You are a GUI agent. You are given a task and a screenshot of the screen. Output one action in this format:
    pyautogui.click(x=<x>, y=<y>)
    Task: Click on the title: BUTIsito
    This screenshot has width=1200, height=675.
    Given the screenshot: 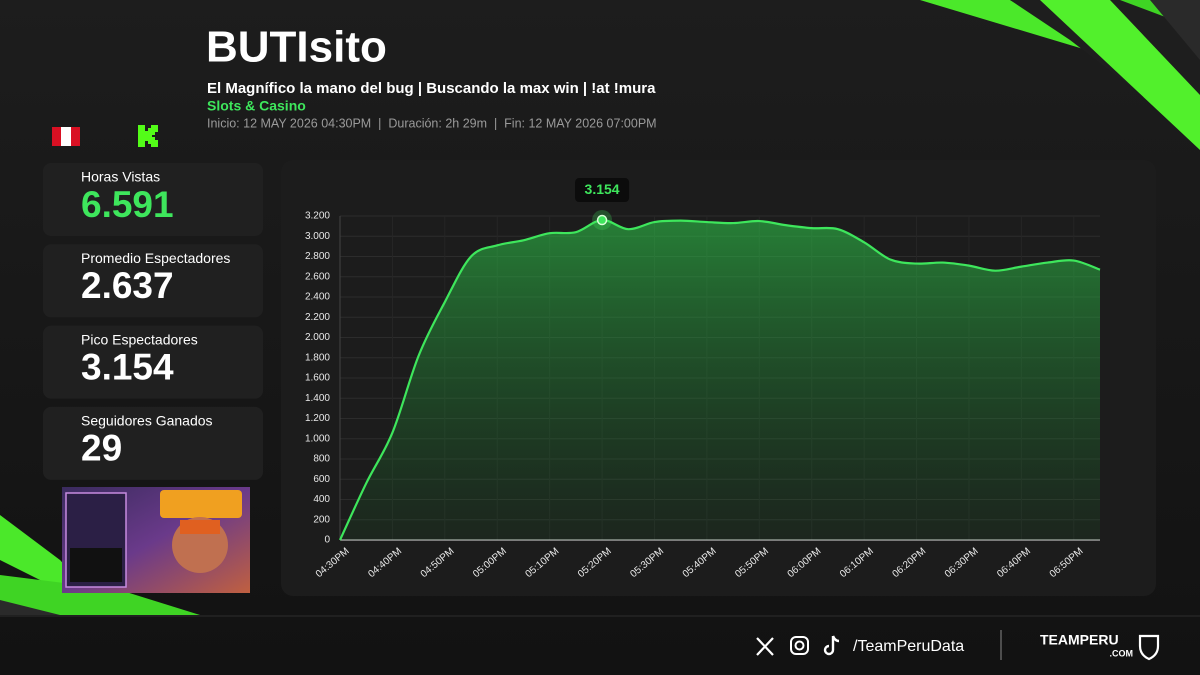 What is the action you would take?
    pyautogui.click(x=296, y=47)
    